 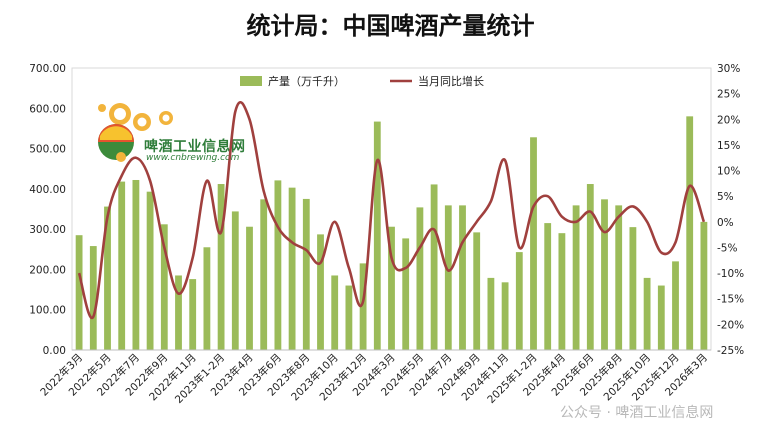 What do you see at coordinates (193, 158) in the screenshot?
I see `logo-url: www.cnbrewing.com` at bounding box center [193, 158].